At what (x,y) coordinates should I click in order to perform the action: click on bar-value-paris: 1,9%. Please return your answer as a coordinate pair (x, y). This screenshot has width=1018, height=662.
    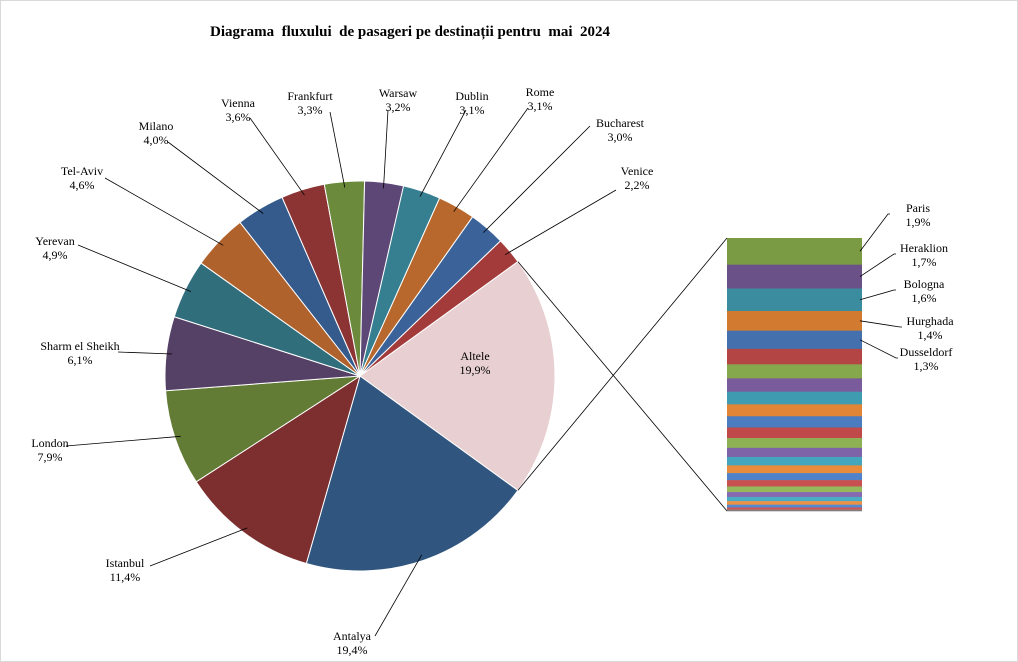
    Looking at the image, I should click on (918, 222).